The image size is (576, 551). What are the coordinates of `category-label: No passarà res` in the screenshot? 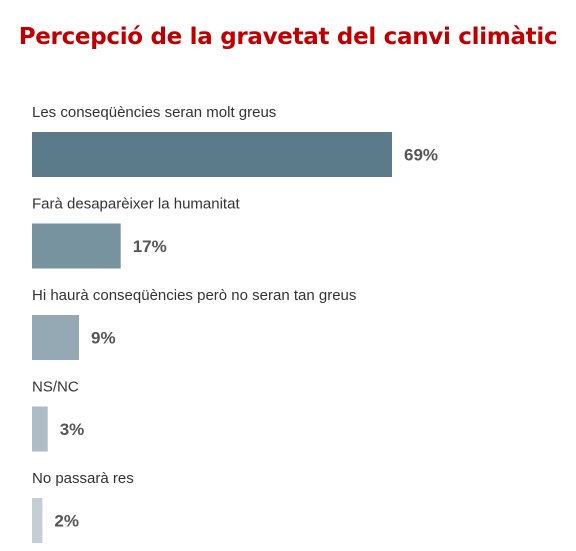 It's located at (83, 478).